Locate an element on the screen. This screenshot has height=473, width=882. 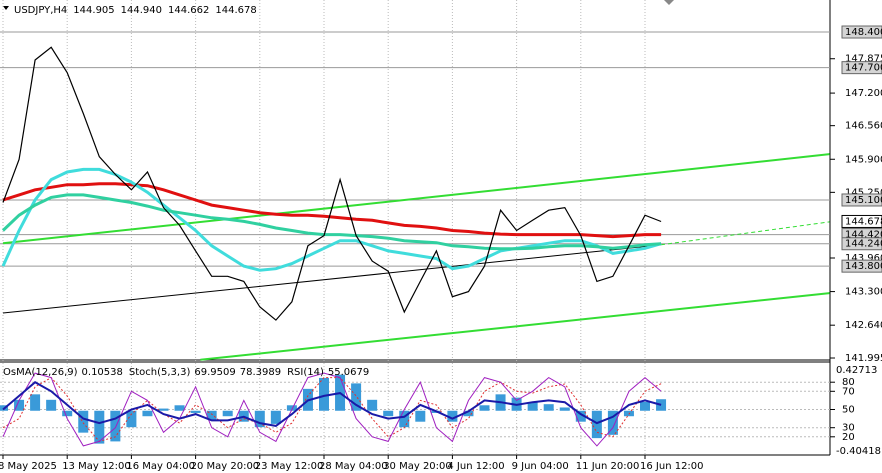
y-tick-label: 50 is located at coordinates (848, 410).